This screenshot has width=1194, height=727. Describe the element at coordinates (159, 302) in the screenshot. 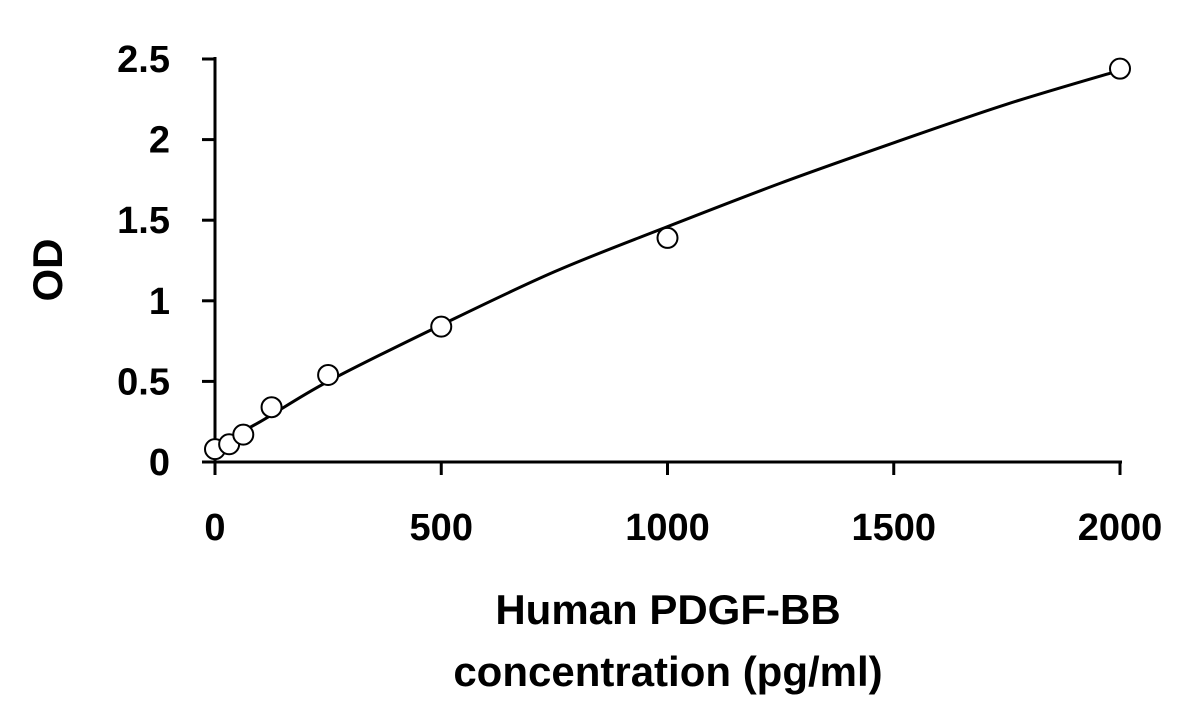

I see `y-tick-label: 1` at that location.